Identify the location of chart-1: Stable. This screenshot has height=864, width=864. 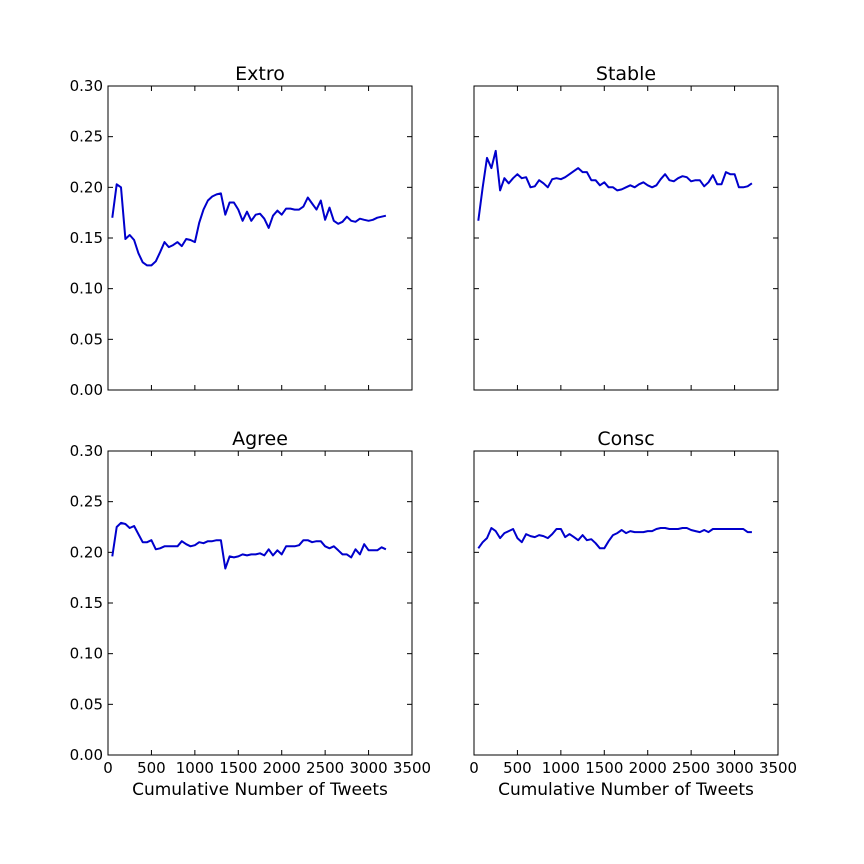
(626, 227).